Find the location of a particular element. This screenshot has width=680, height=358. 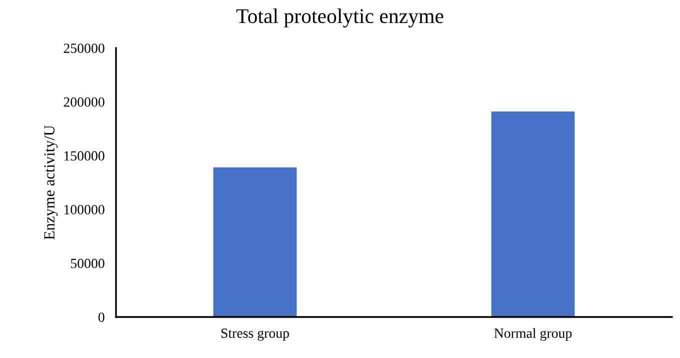

y-tick-label: 50000 is located at coordinates (87, 263).